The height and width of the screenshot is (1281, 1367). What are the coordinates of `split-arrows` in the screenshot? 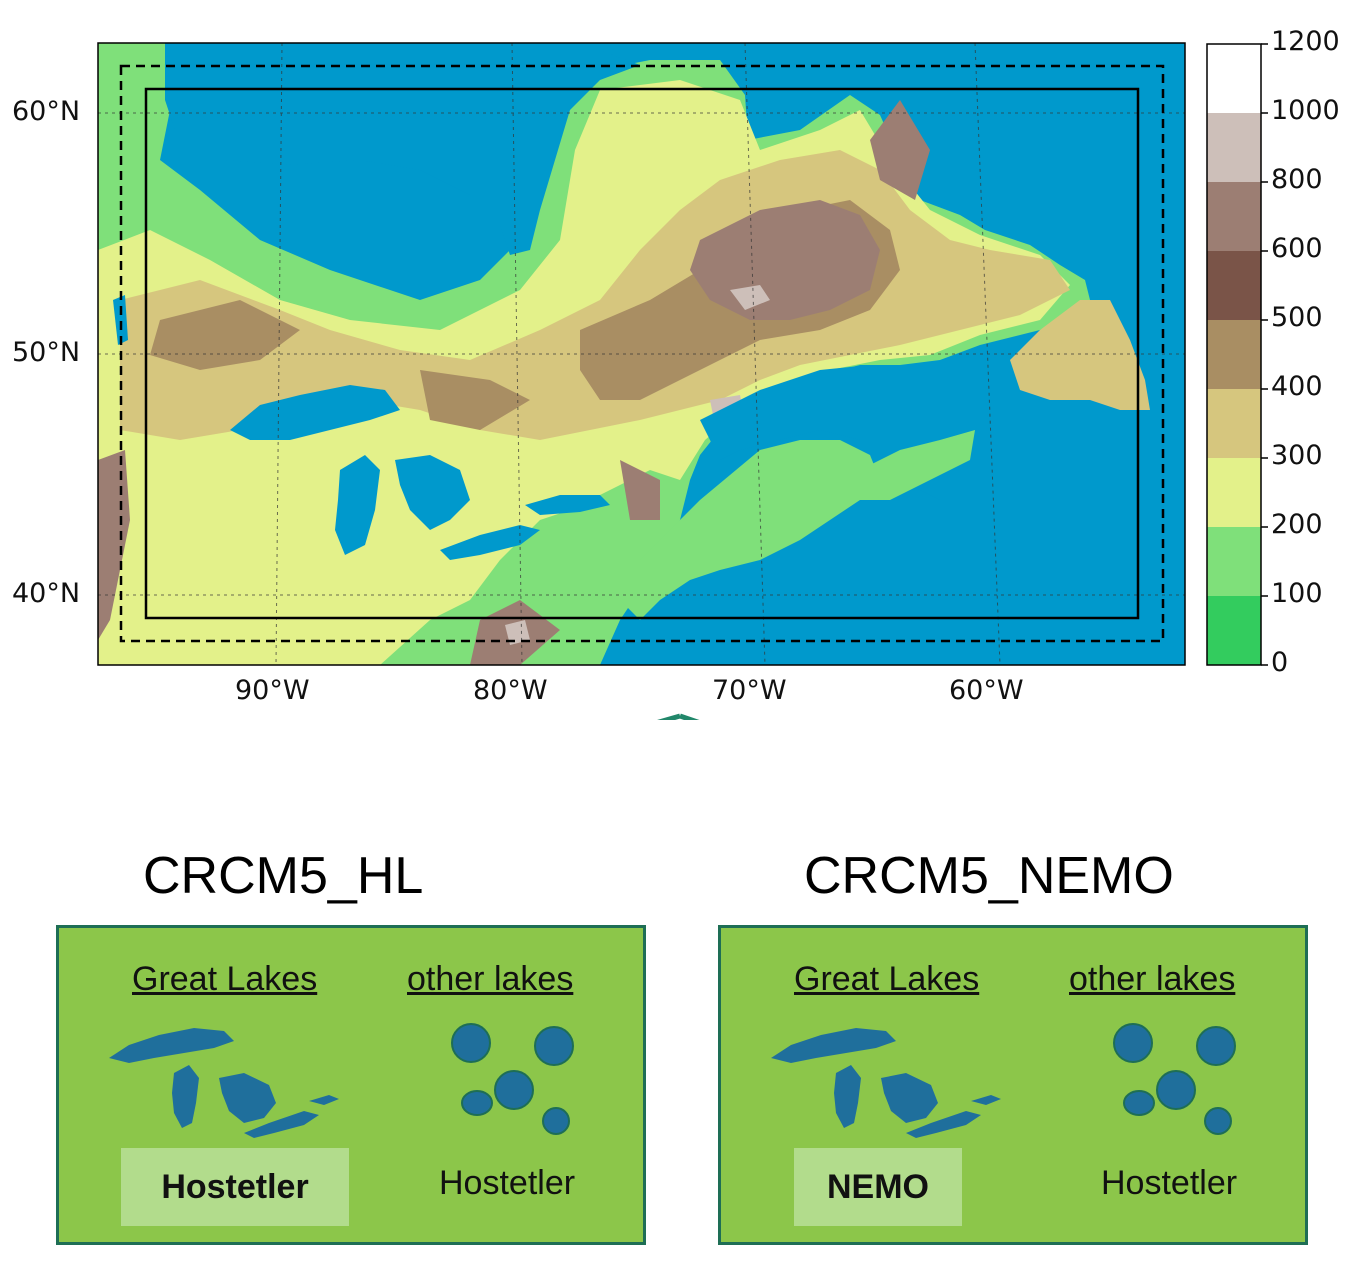 It's located at (678, 716).